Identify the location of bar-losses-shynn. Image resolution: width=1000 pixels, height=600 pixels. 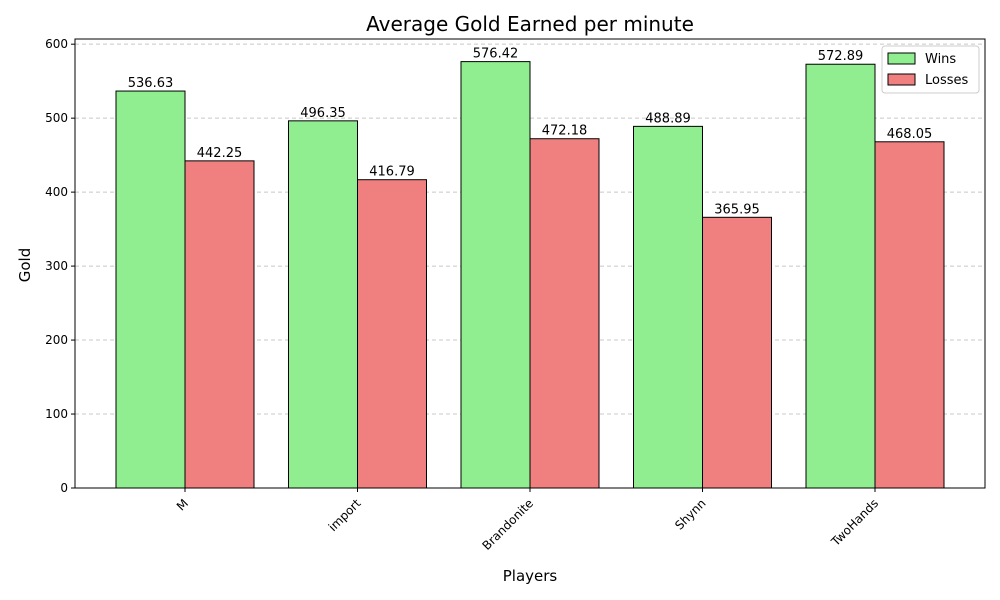
(737, 352).